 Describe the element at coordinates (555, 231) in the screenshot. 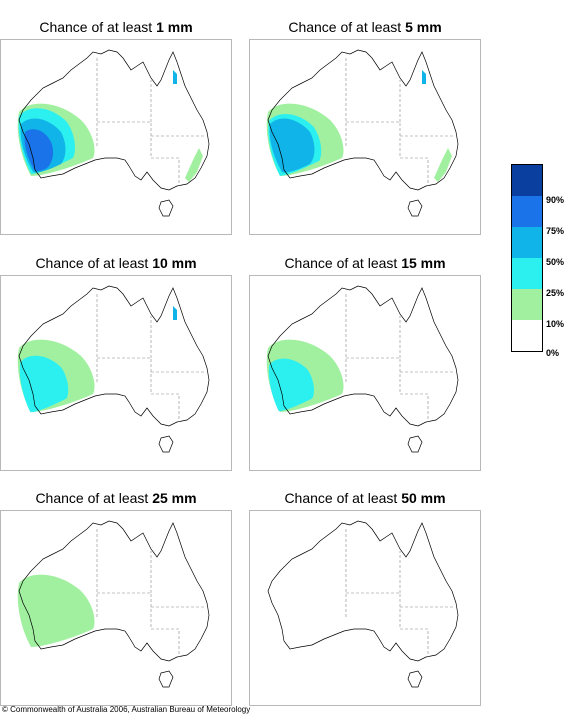

I see `legend-label: 75%` at that location.